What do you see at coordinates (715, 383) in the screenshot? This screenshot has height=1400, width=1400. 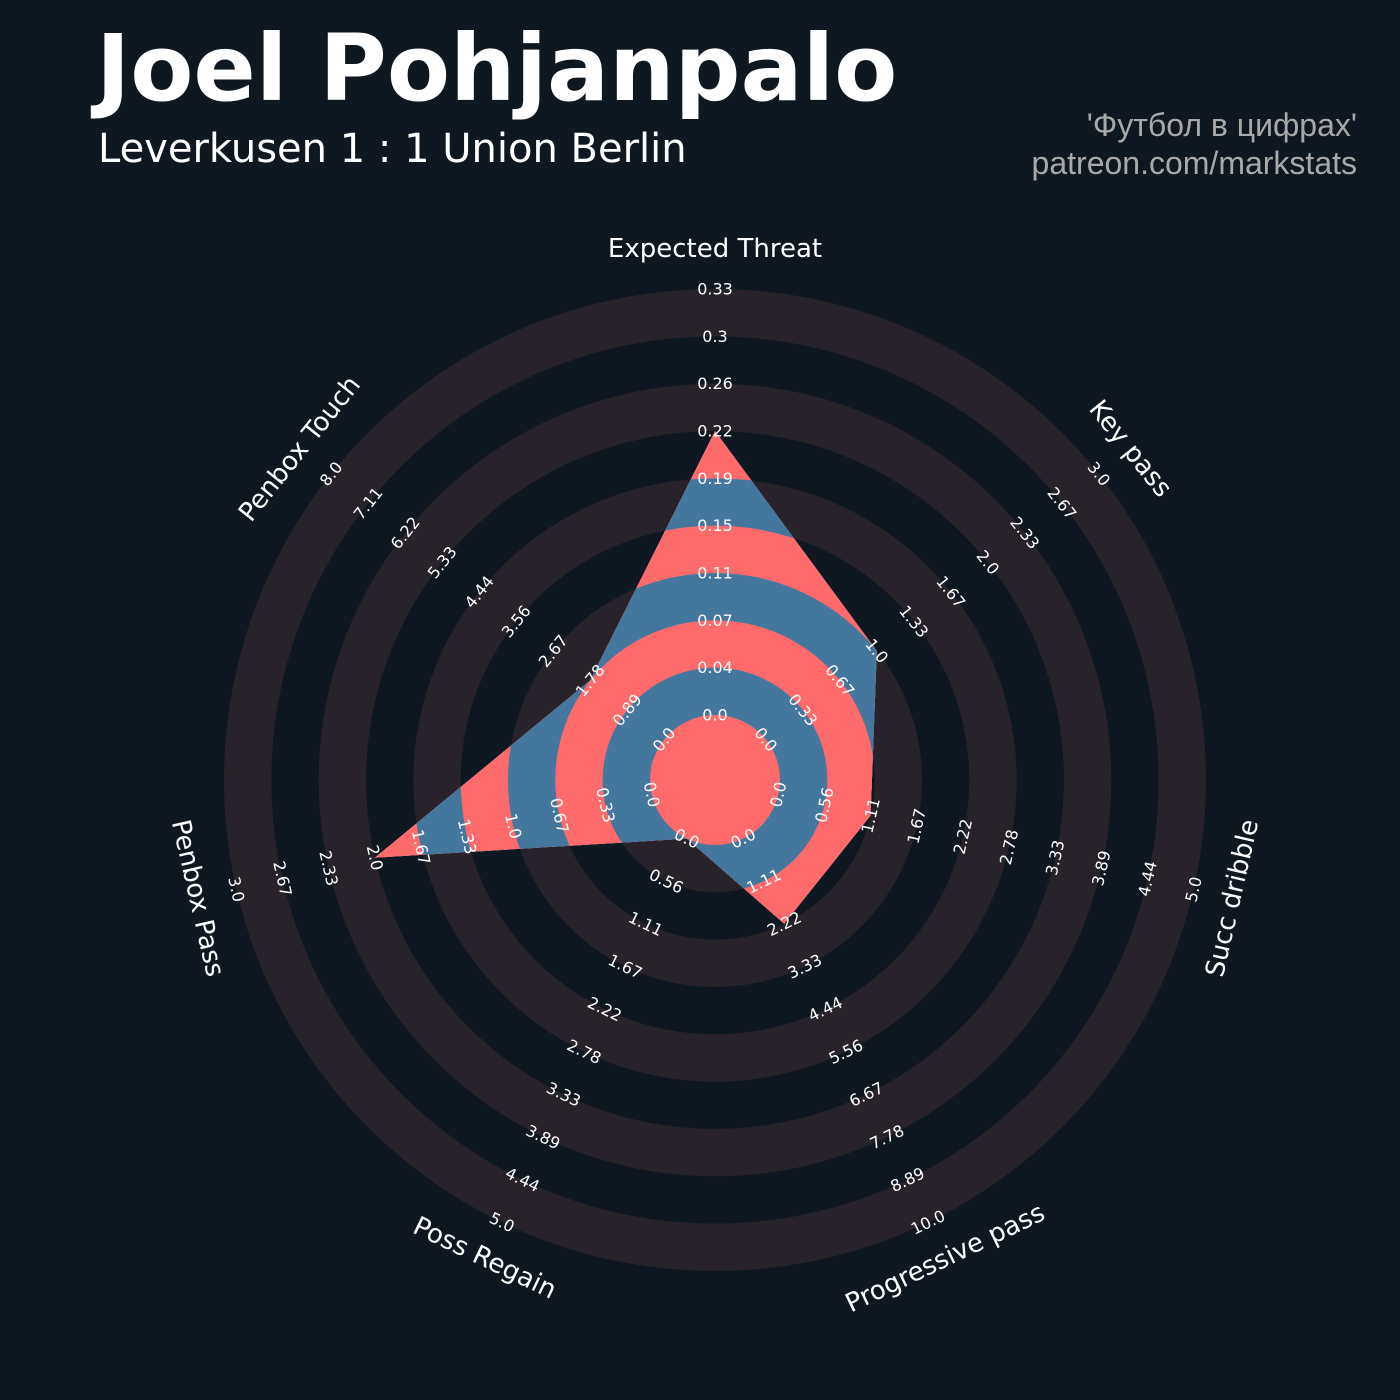 I see `tick-label: 0.26` at bounding box center [715, 383].